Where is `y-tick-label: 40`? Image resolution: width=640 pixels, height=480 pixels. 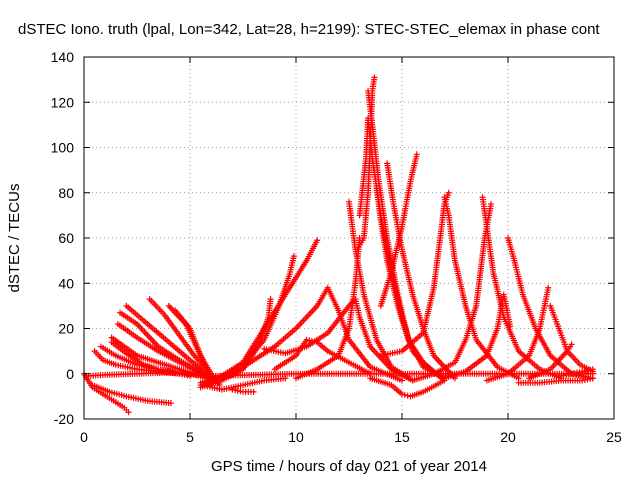 y-tick-label: 40 is located at coordinates (66, 283).